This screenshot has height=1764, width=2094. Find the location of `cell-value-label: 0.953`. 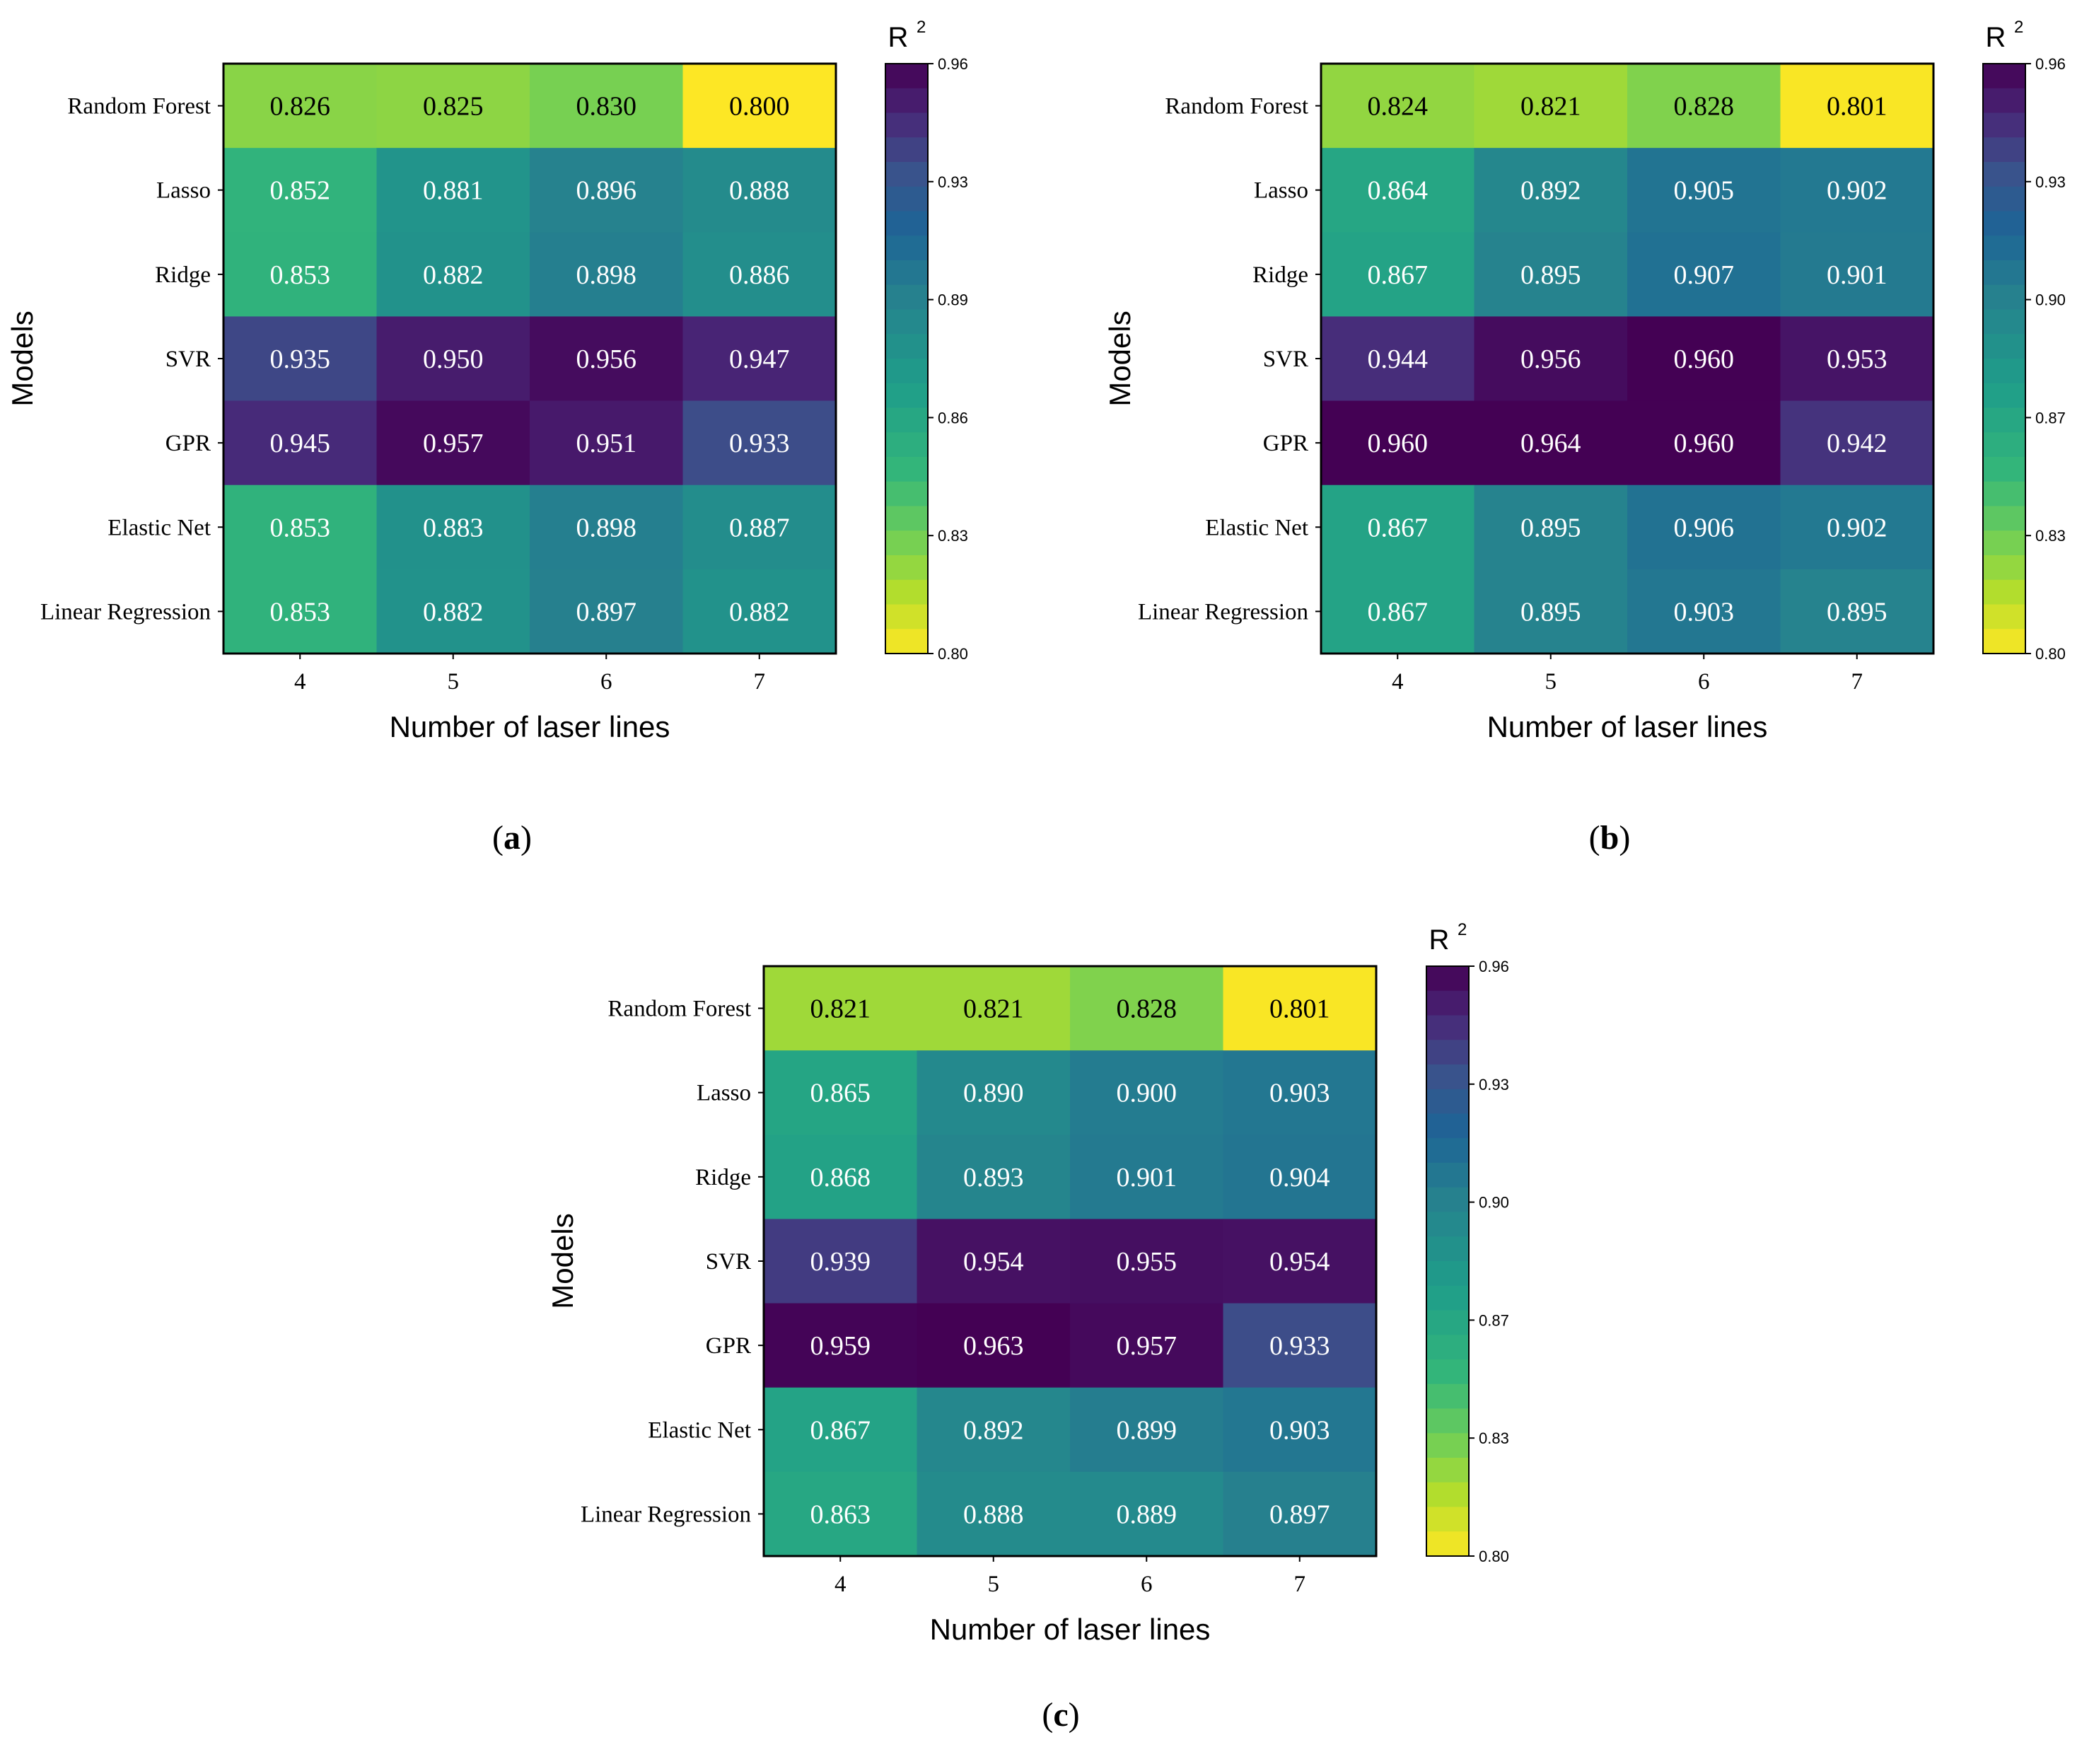

cell-value-label: 0.953 is located at coordinates (1857, 359).